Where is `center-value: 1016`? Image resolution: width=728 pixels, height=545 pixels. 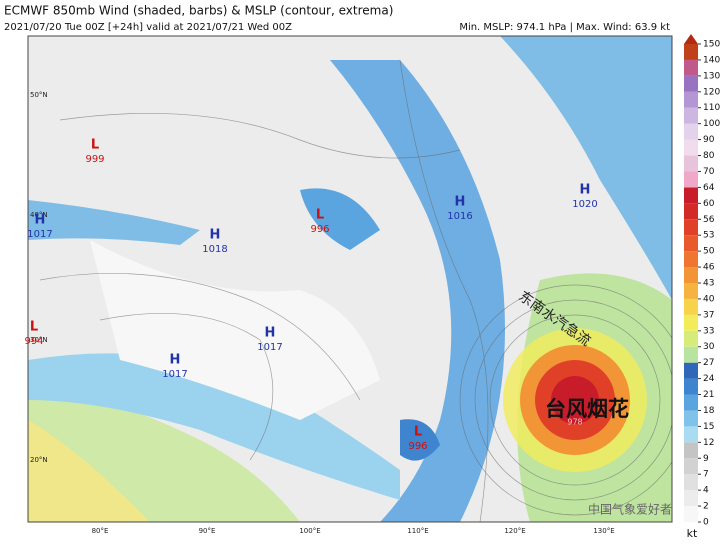 center-value: 1016 is located at coordinates (459, 216).